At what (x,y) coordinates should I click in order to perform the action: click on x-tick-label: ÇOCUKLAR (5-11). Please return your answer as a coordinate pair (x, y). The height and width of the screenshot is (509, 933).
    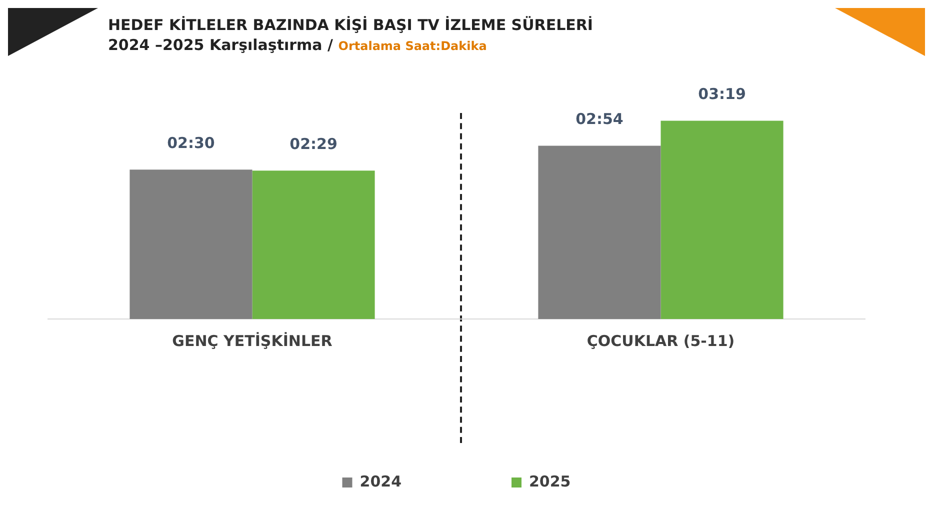
    Looking at the image, I should click on (660, 341).